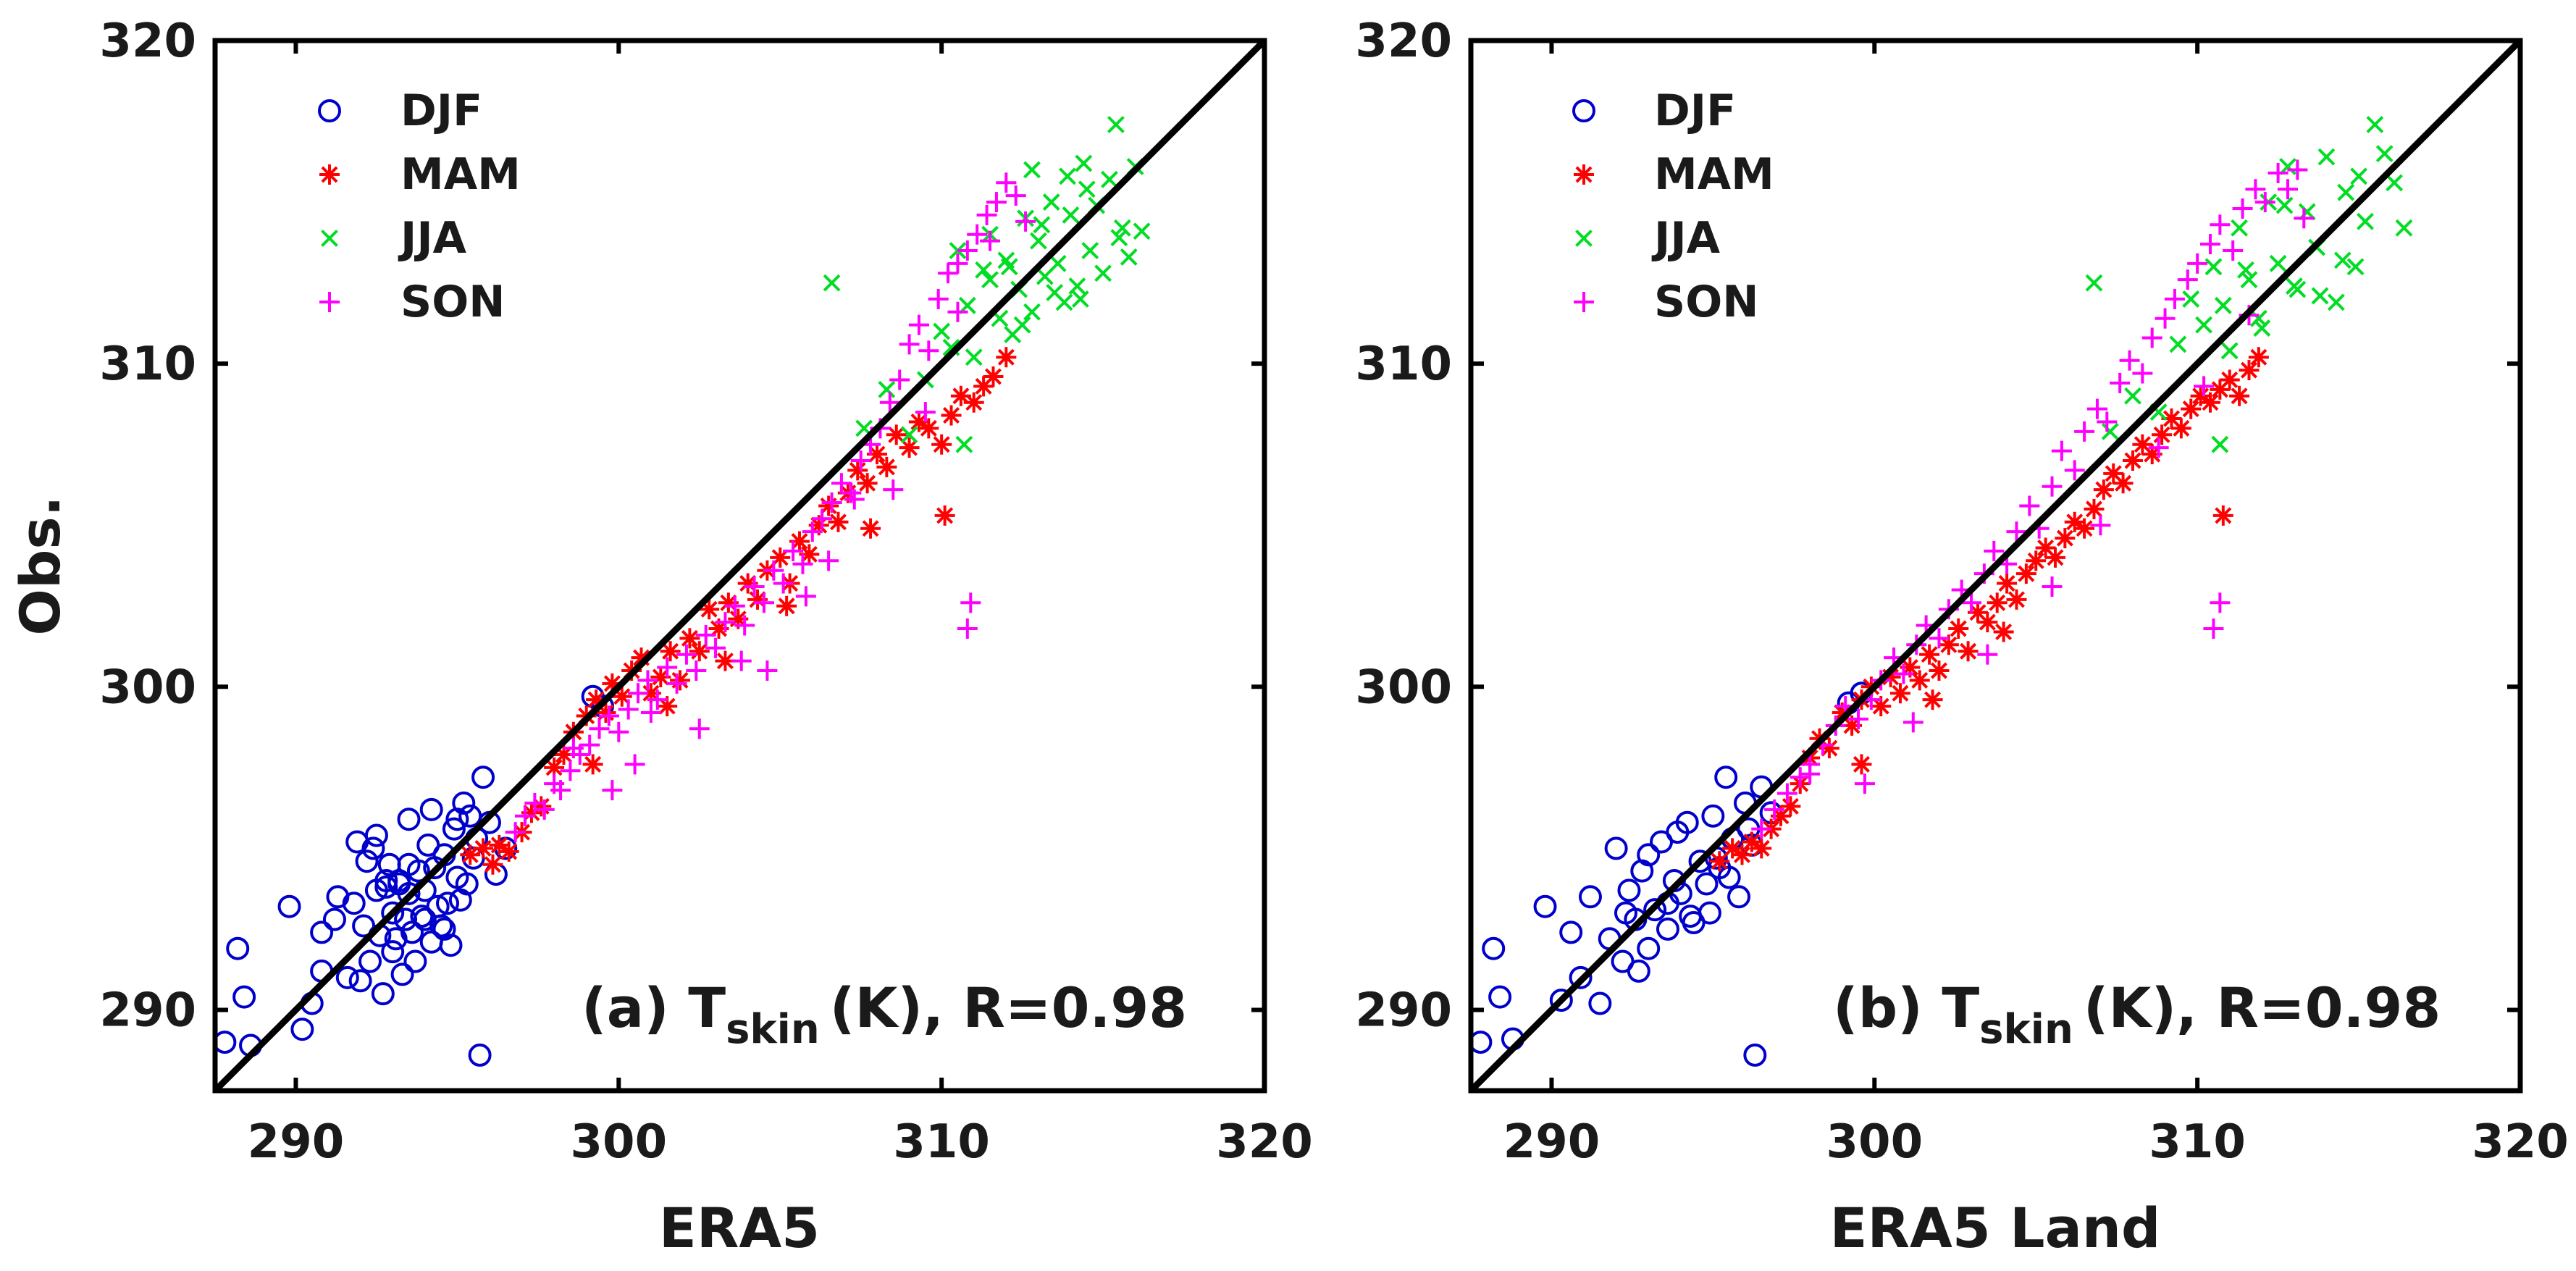  I want to click on legend-label-jja-b: JJA, so click(1686, 238).